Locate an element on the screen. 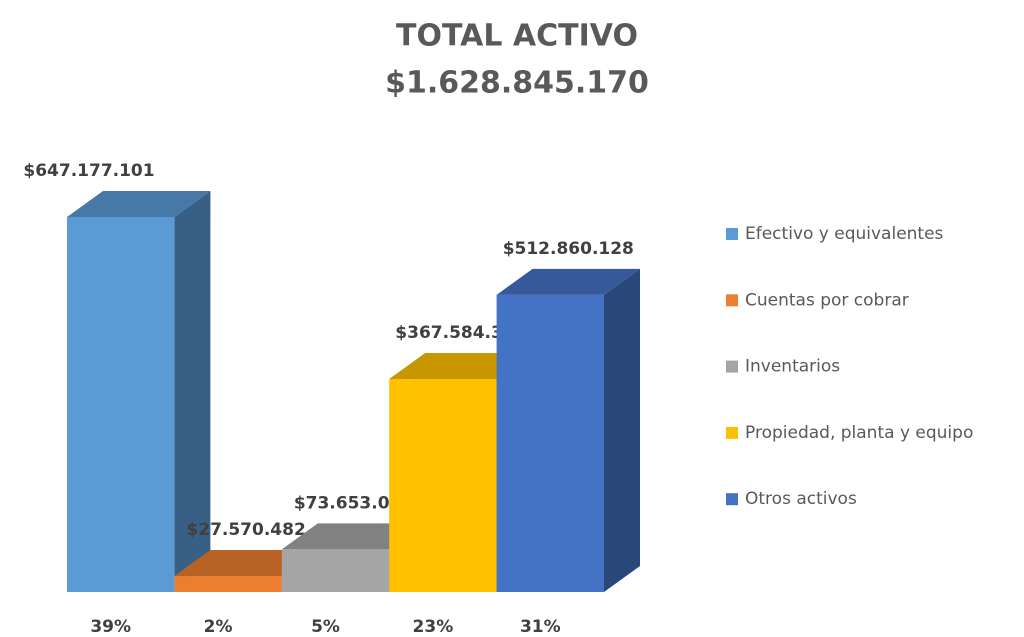 This screenshot has width=1024, height=637. legend-label: Propiedad, planta y equipo is located at coordinates (859, 433).